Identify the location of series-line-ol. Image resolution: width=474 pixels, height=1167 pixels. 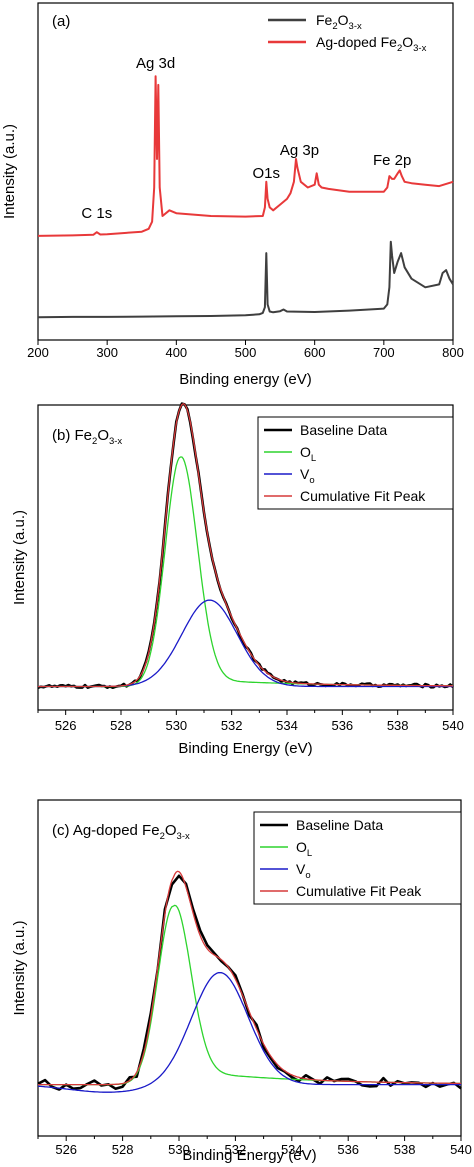
(249, 995).